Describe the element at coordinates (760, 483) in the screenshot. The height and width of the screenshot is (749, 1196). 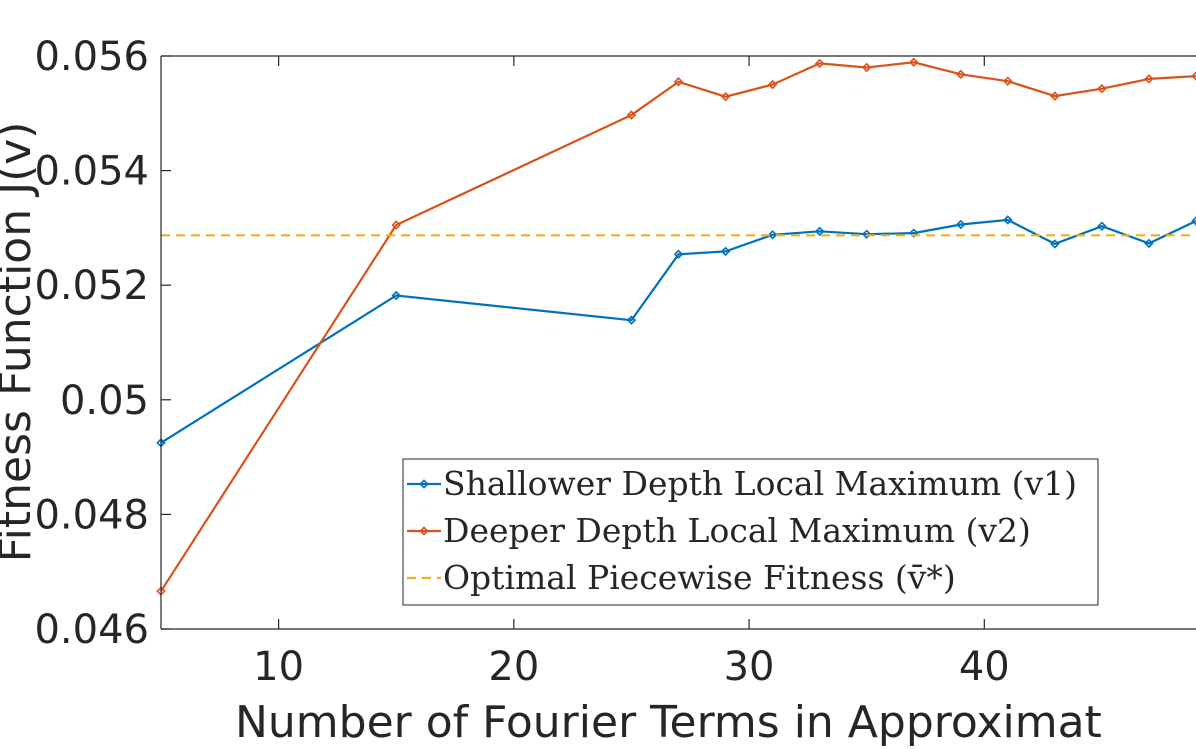
I see `legend-label: Shallower Depth Local Maximum (v1)` at that location.